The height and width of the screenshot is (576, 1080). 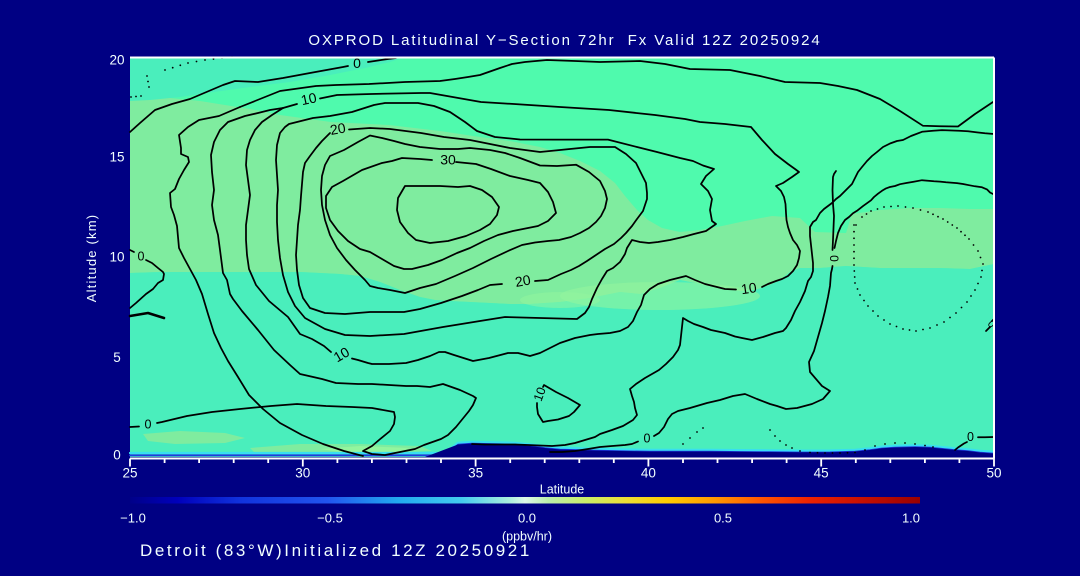 I want to click on svg-text: 15, so click(x=116, y=156).